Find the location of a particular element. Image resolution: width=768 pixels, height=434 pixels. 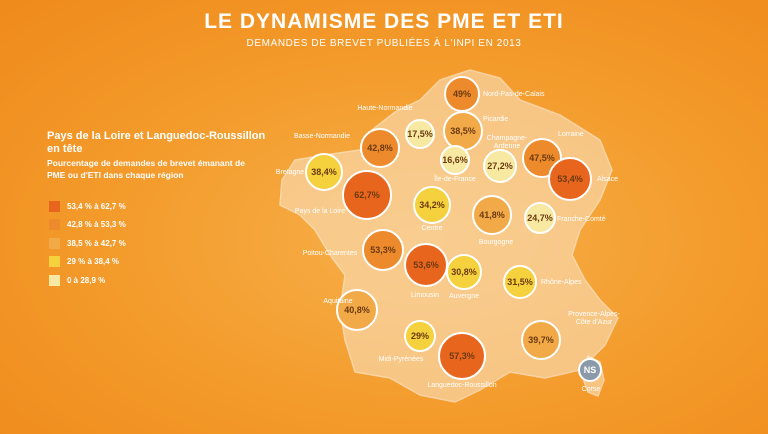

region-ile-de-france: 16,6% Île-de-France is located at coordinates (454, 164).